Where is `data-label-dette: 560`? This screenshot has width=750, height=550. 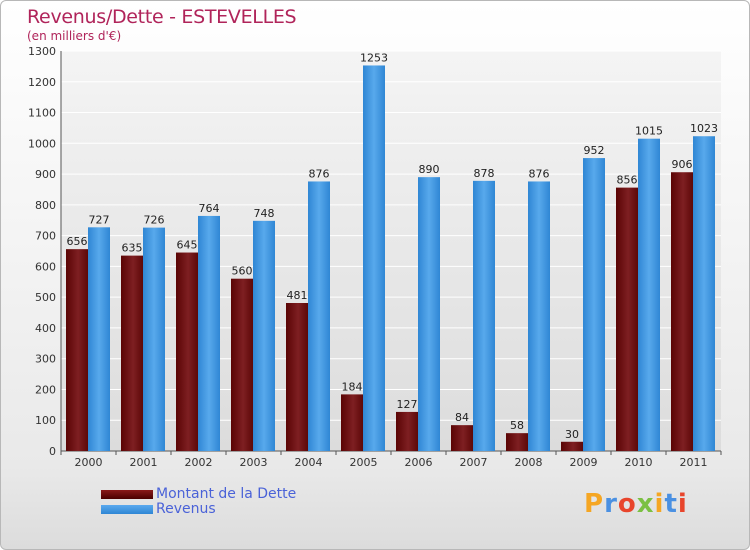
data-label-dette: 560 is located at coordinates (242, 271).